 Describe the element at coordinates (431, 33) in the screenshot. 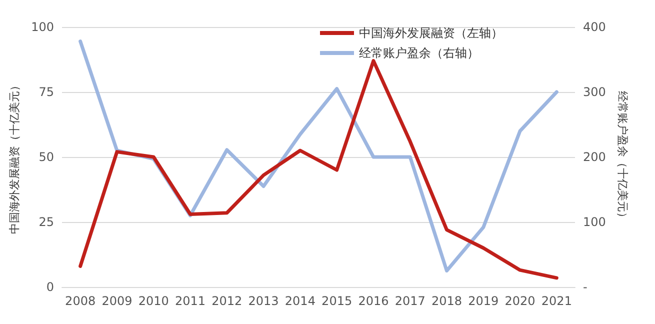

I see `legend-label: 中国海外发展融资（左轴）` at that location.